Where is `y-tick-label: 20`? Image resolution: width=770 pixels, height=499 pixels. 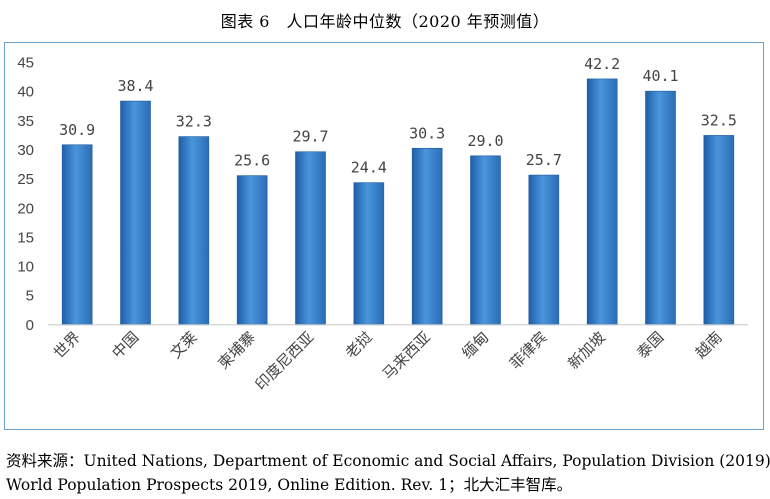
y-tick-label: 20 is located at coordinates (25, 208).